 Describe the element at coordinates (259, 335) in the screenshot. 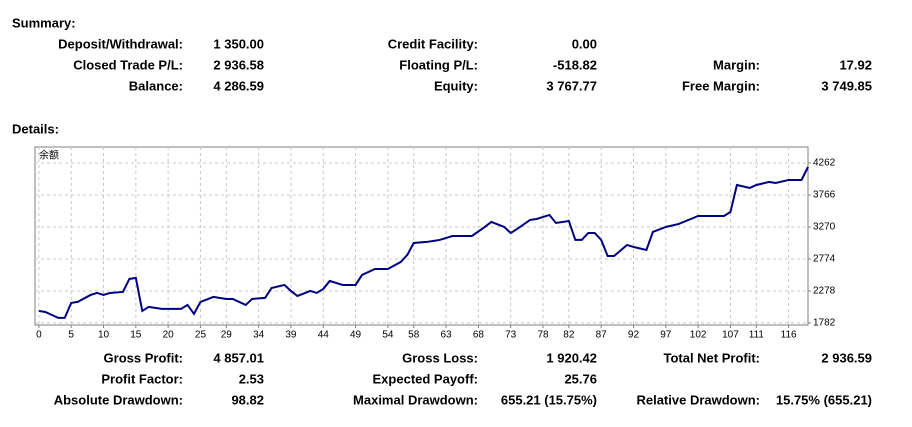

I see `x-tick-label: 34` at that location.